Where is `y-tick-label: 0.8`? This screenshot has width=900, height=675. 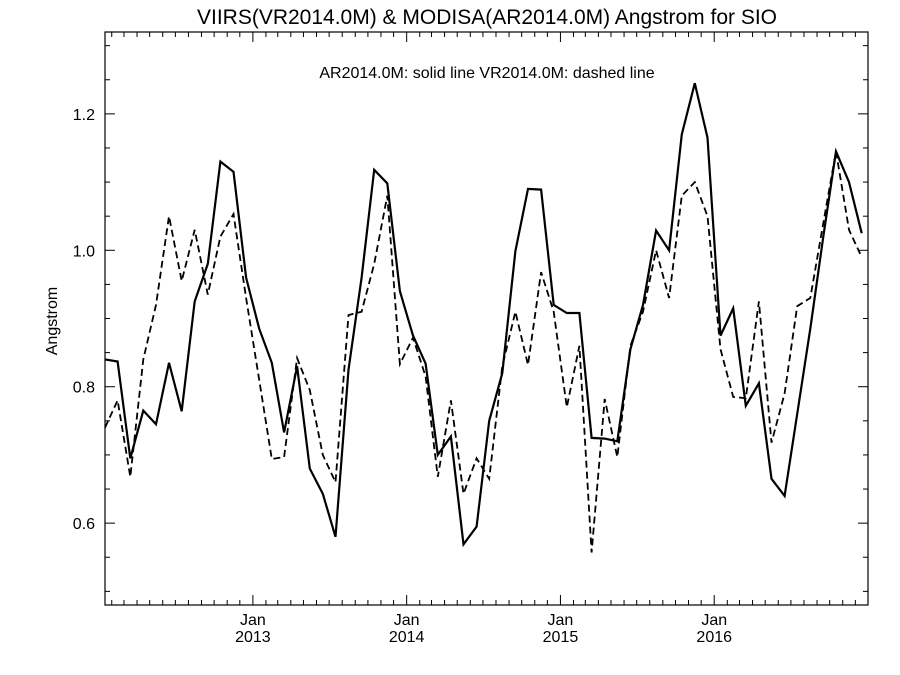 y-tick-label: 0.8 is located at coordinates (84, 388).